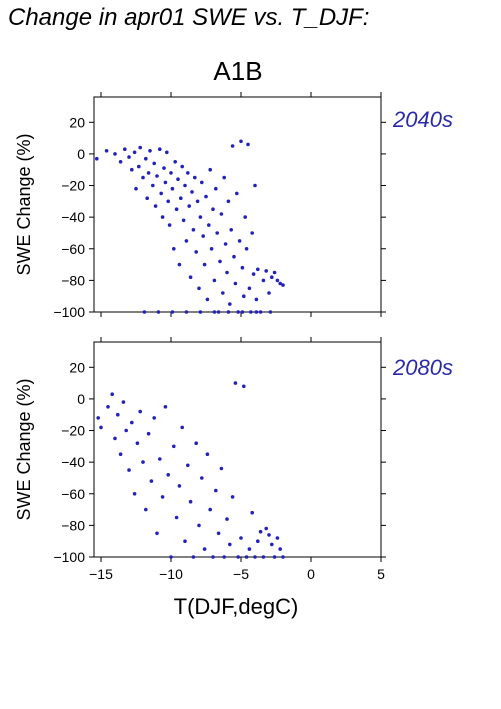  What do you see at coordinates (189, 17) in the screenshot?
I see `page-title: Change in apr01 SWE vs. T_DJF:` at bounding box center [189, 17].